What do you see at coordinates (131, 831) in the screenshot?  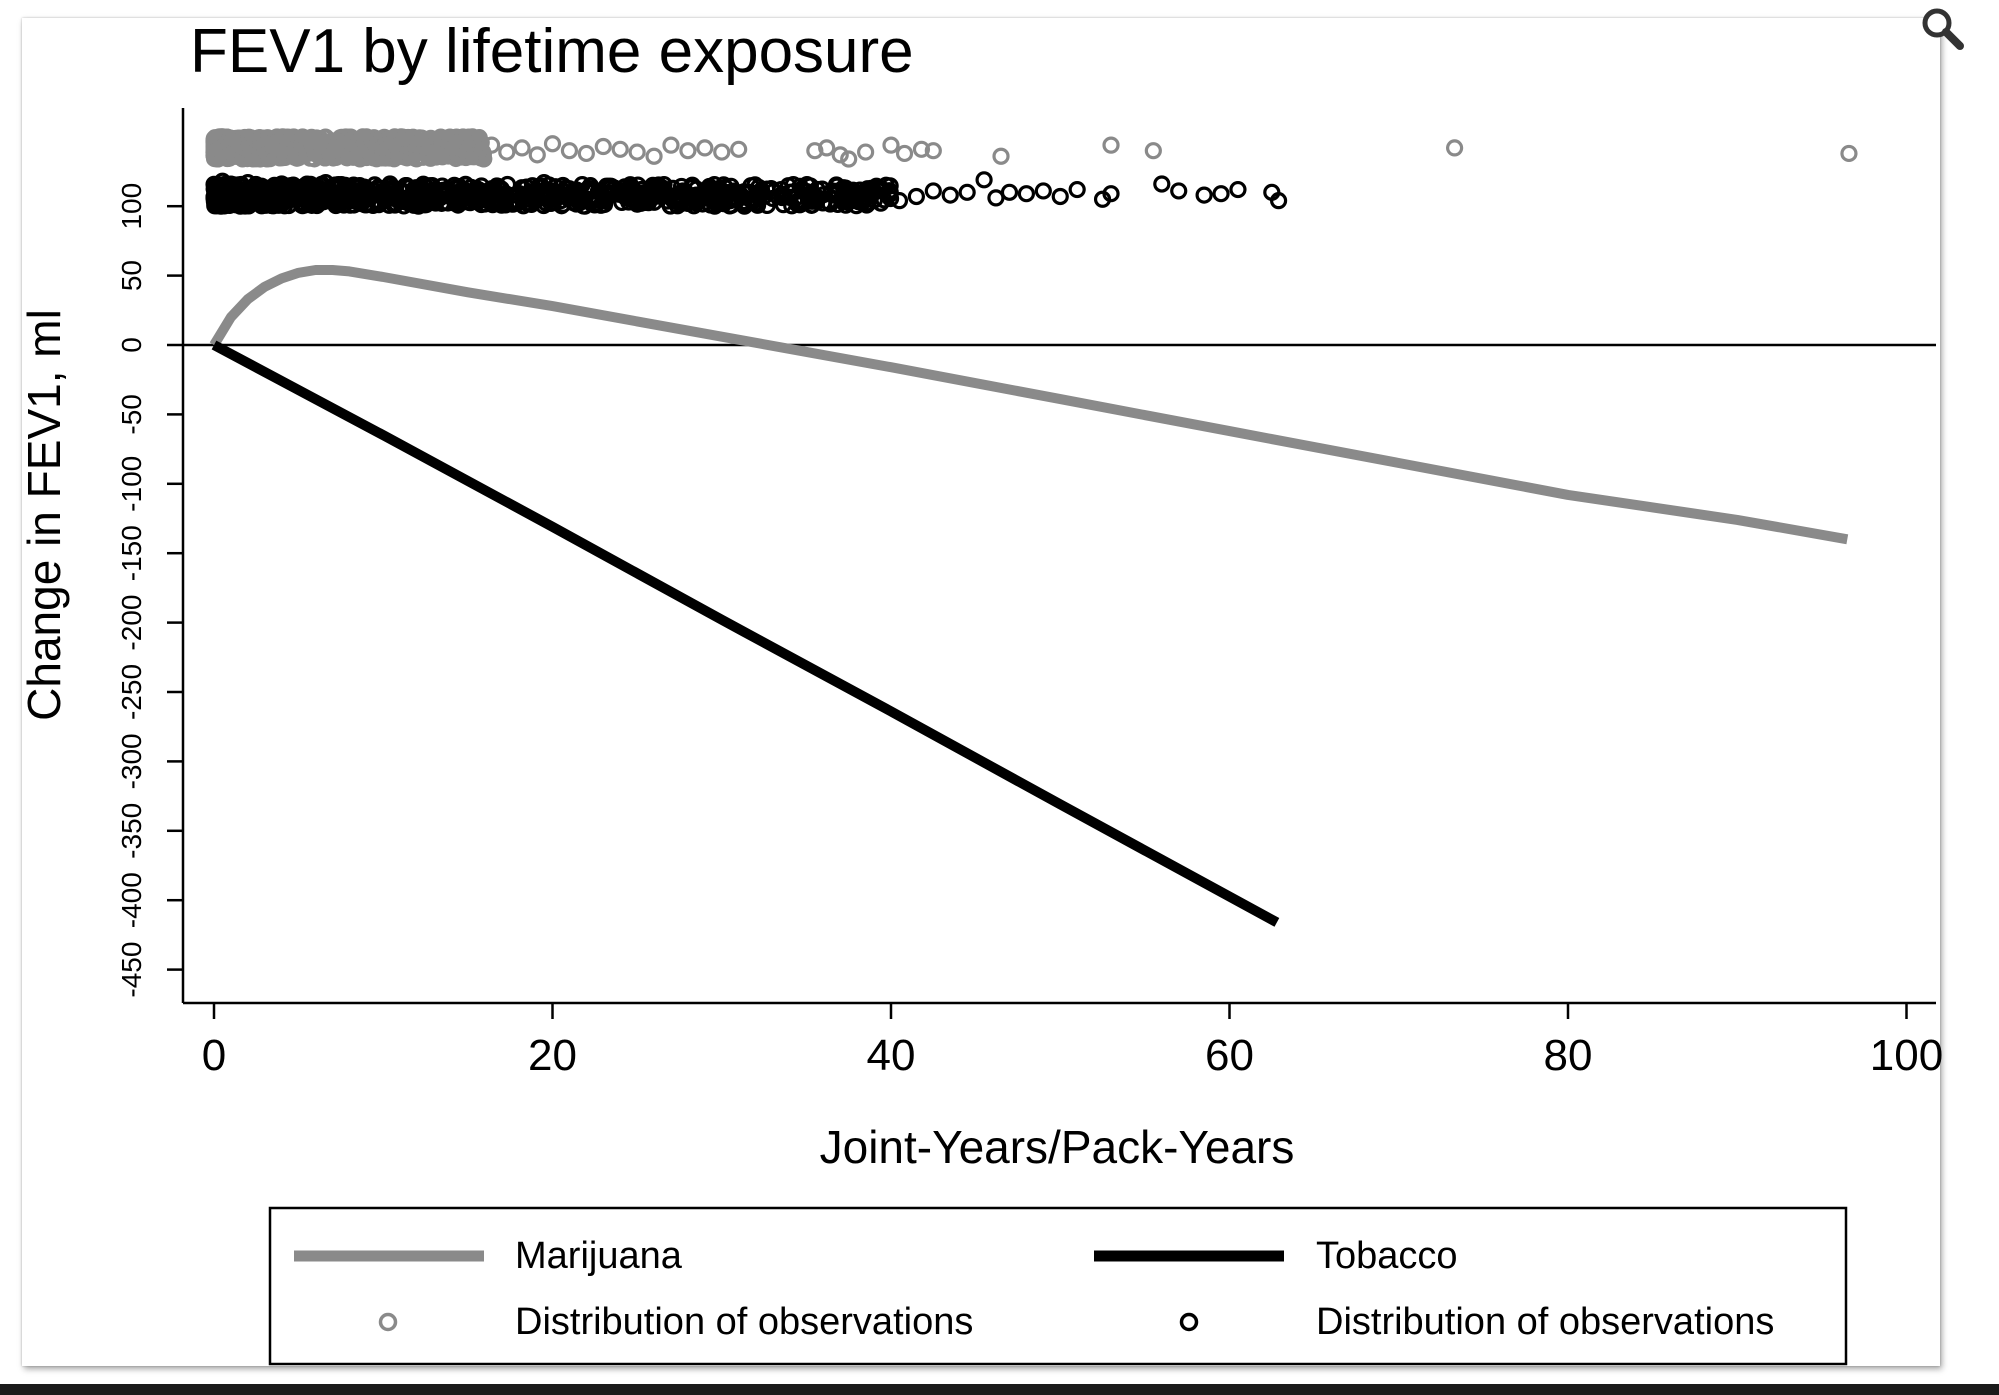 I see `y-tick-label: -350` at bounding box center [131, 831].